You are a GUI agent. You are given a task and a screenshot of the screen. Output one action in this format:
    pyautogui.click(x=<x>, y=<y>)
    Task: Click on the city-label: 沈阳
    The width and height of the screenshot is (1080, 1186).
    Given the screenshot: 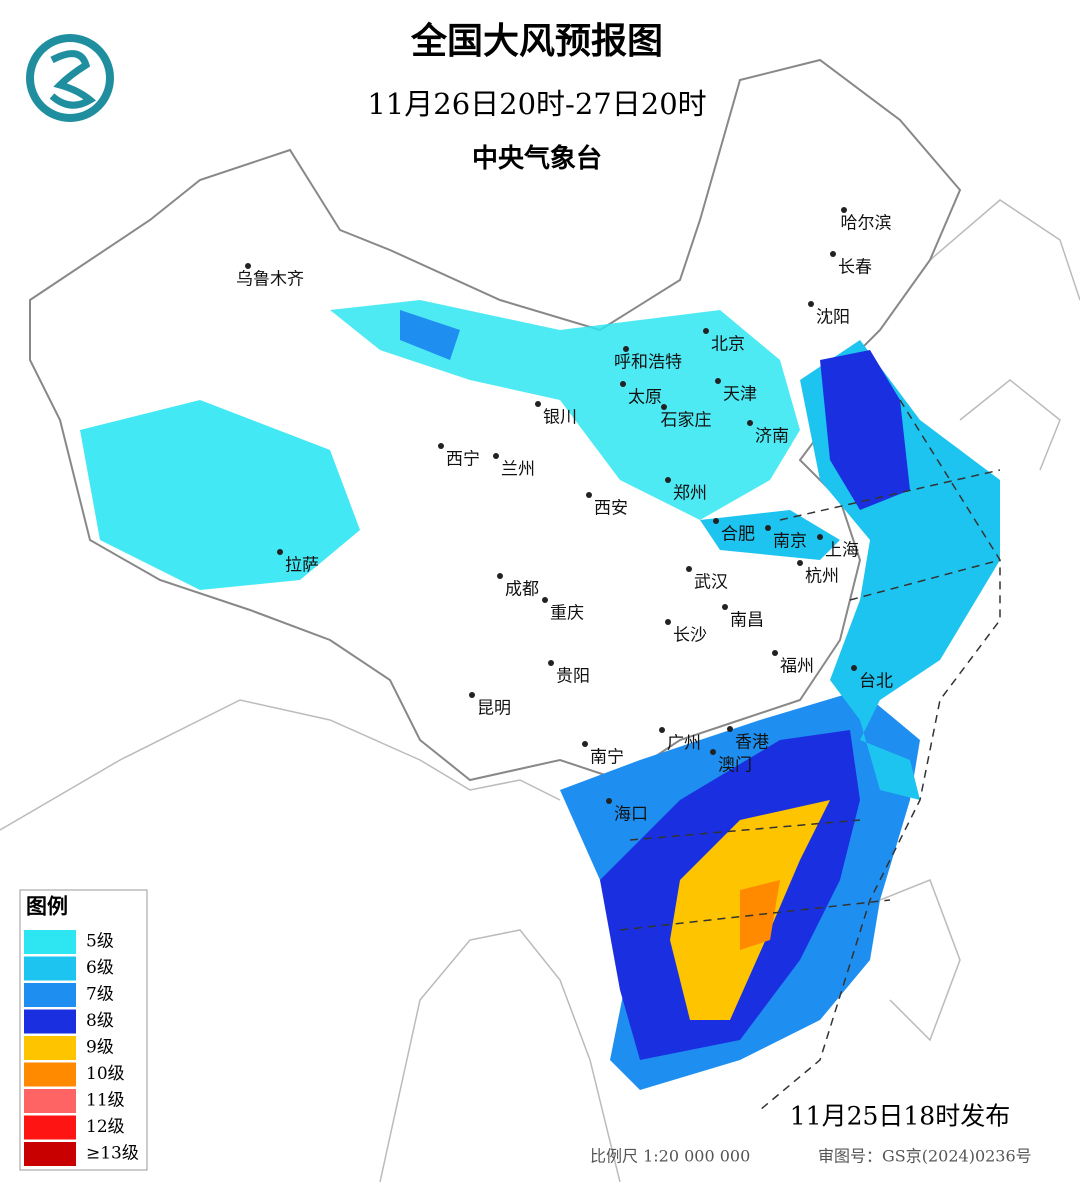 What is the action you would take?
    pyautogui.click(x=833, y=318)
    